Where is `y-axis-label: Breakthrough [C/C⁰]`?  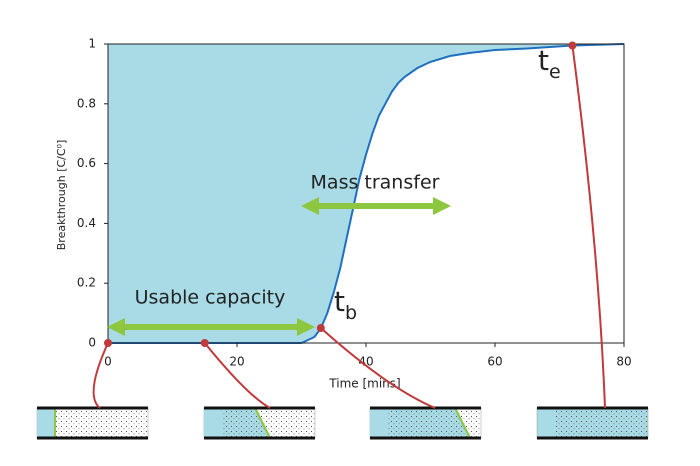
y-axis-label: Breakthrough [C/C⁰] is located at coordinates (61, 195).